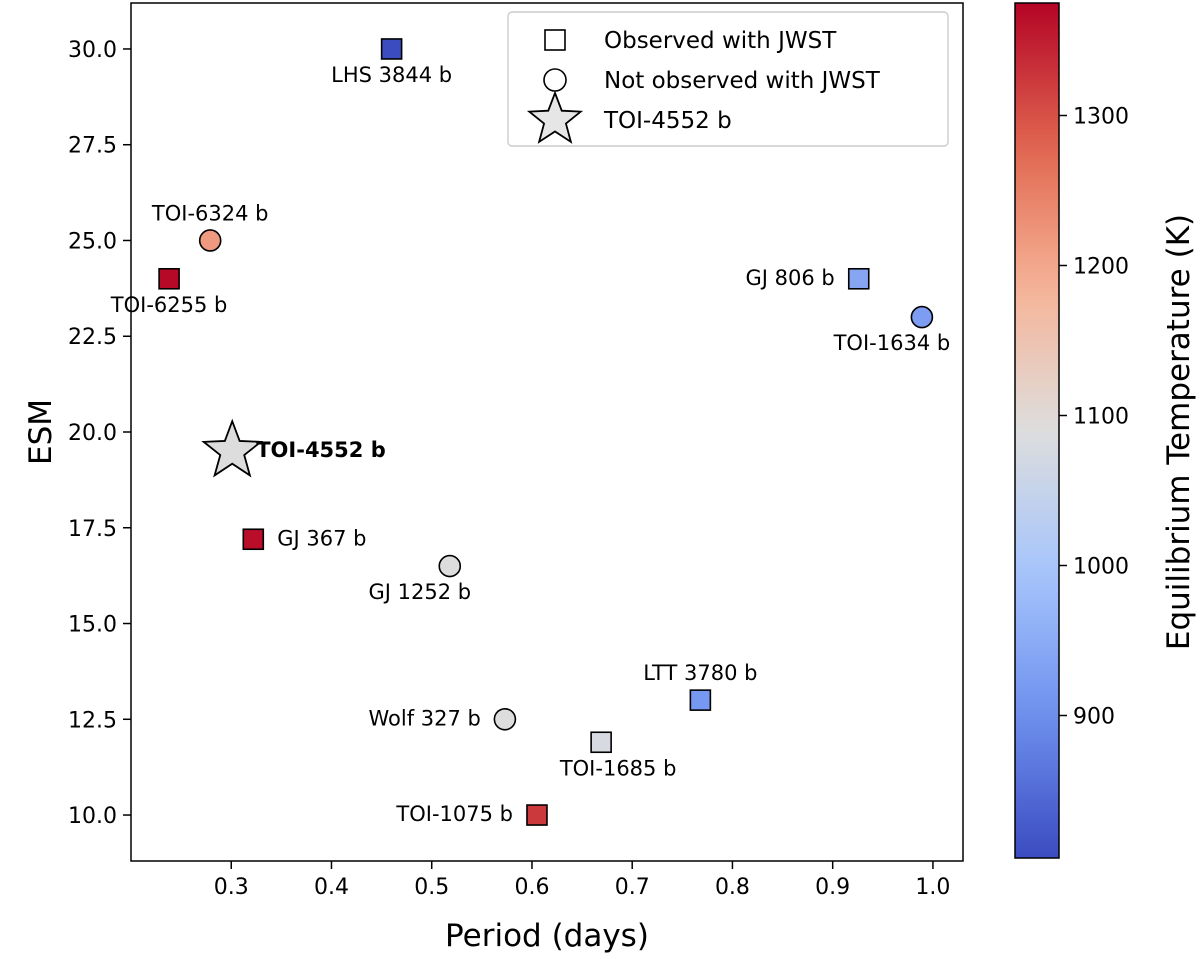 The width and height of the screenshot is (1200, 959). What do you see at coordinates (832, 887) in the screenshot?
I see `x-tick-label: 0.9` at bounding box center [832, 887].